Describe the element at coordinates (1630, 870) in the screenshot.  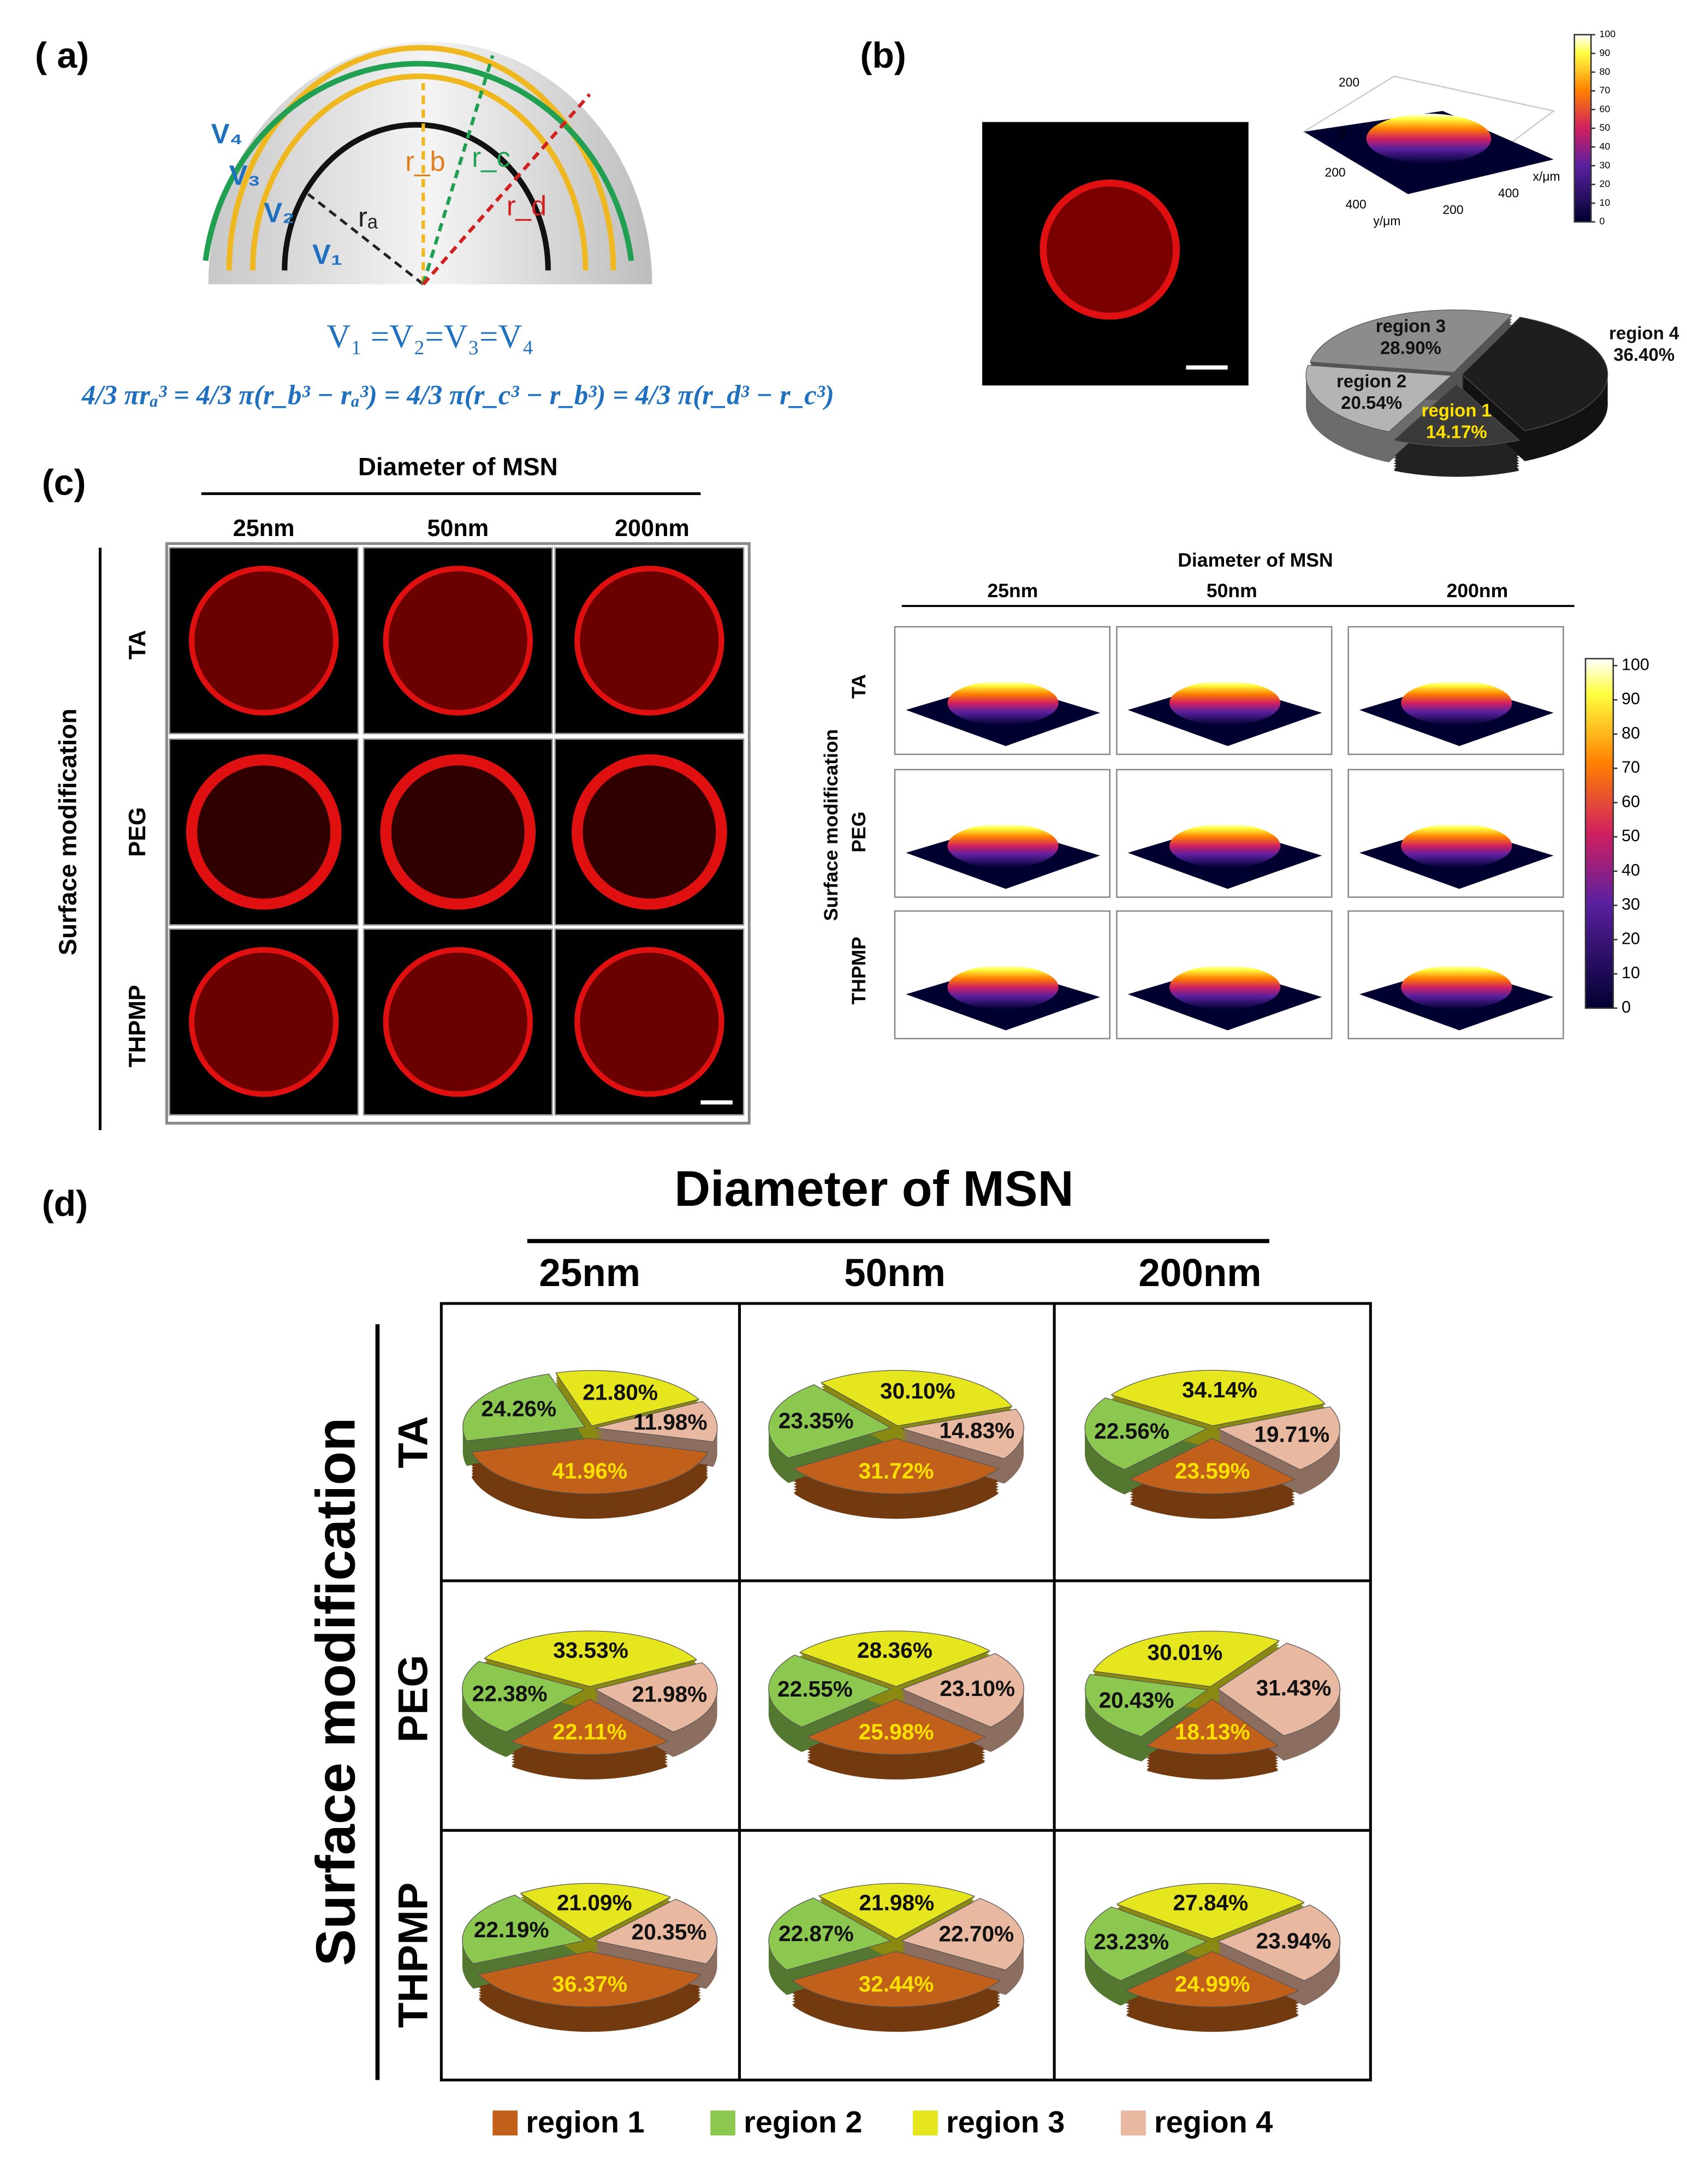
I see `colorbar-tick-label: 40` at that location.